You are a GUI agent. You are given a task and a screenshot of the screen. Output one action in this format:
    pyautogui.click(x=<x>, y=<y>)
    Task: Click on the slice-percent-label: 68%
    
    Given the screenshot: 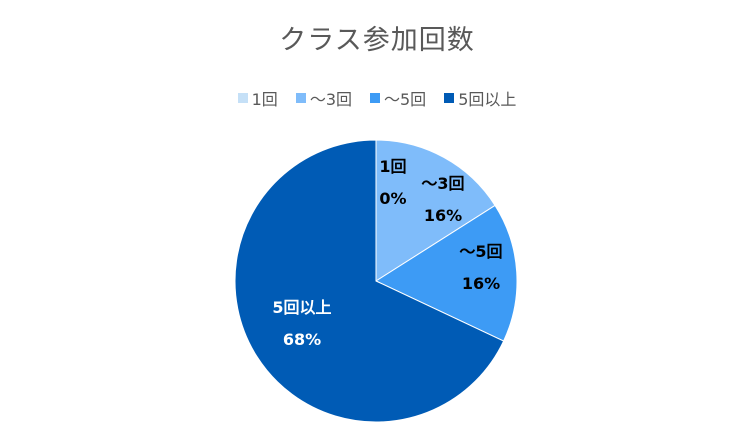 What is the action you would take?
    pyautogui.click(x=302, y=339)
    